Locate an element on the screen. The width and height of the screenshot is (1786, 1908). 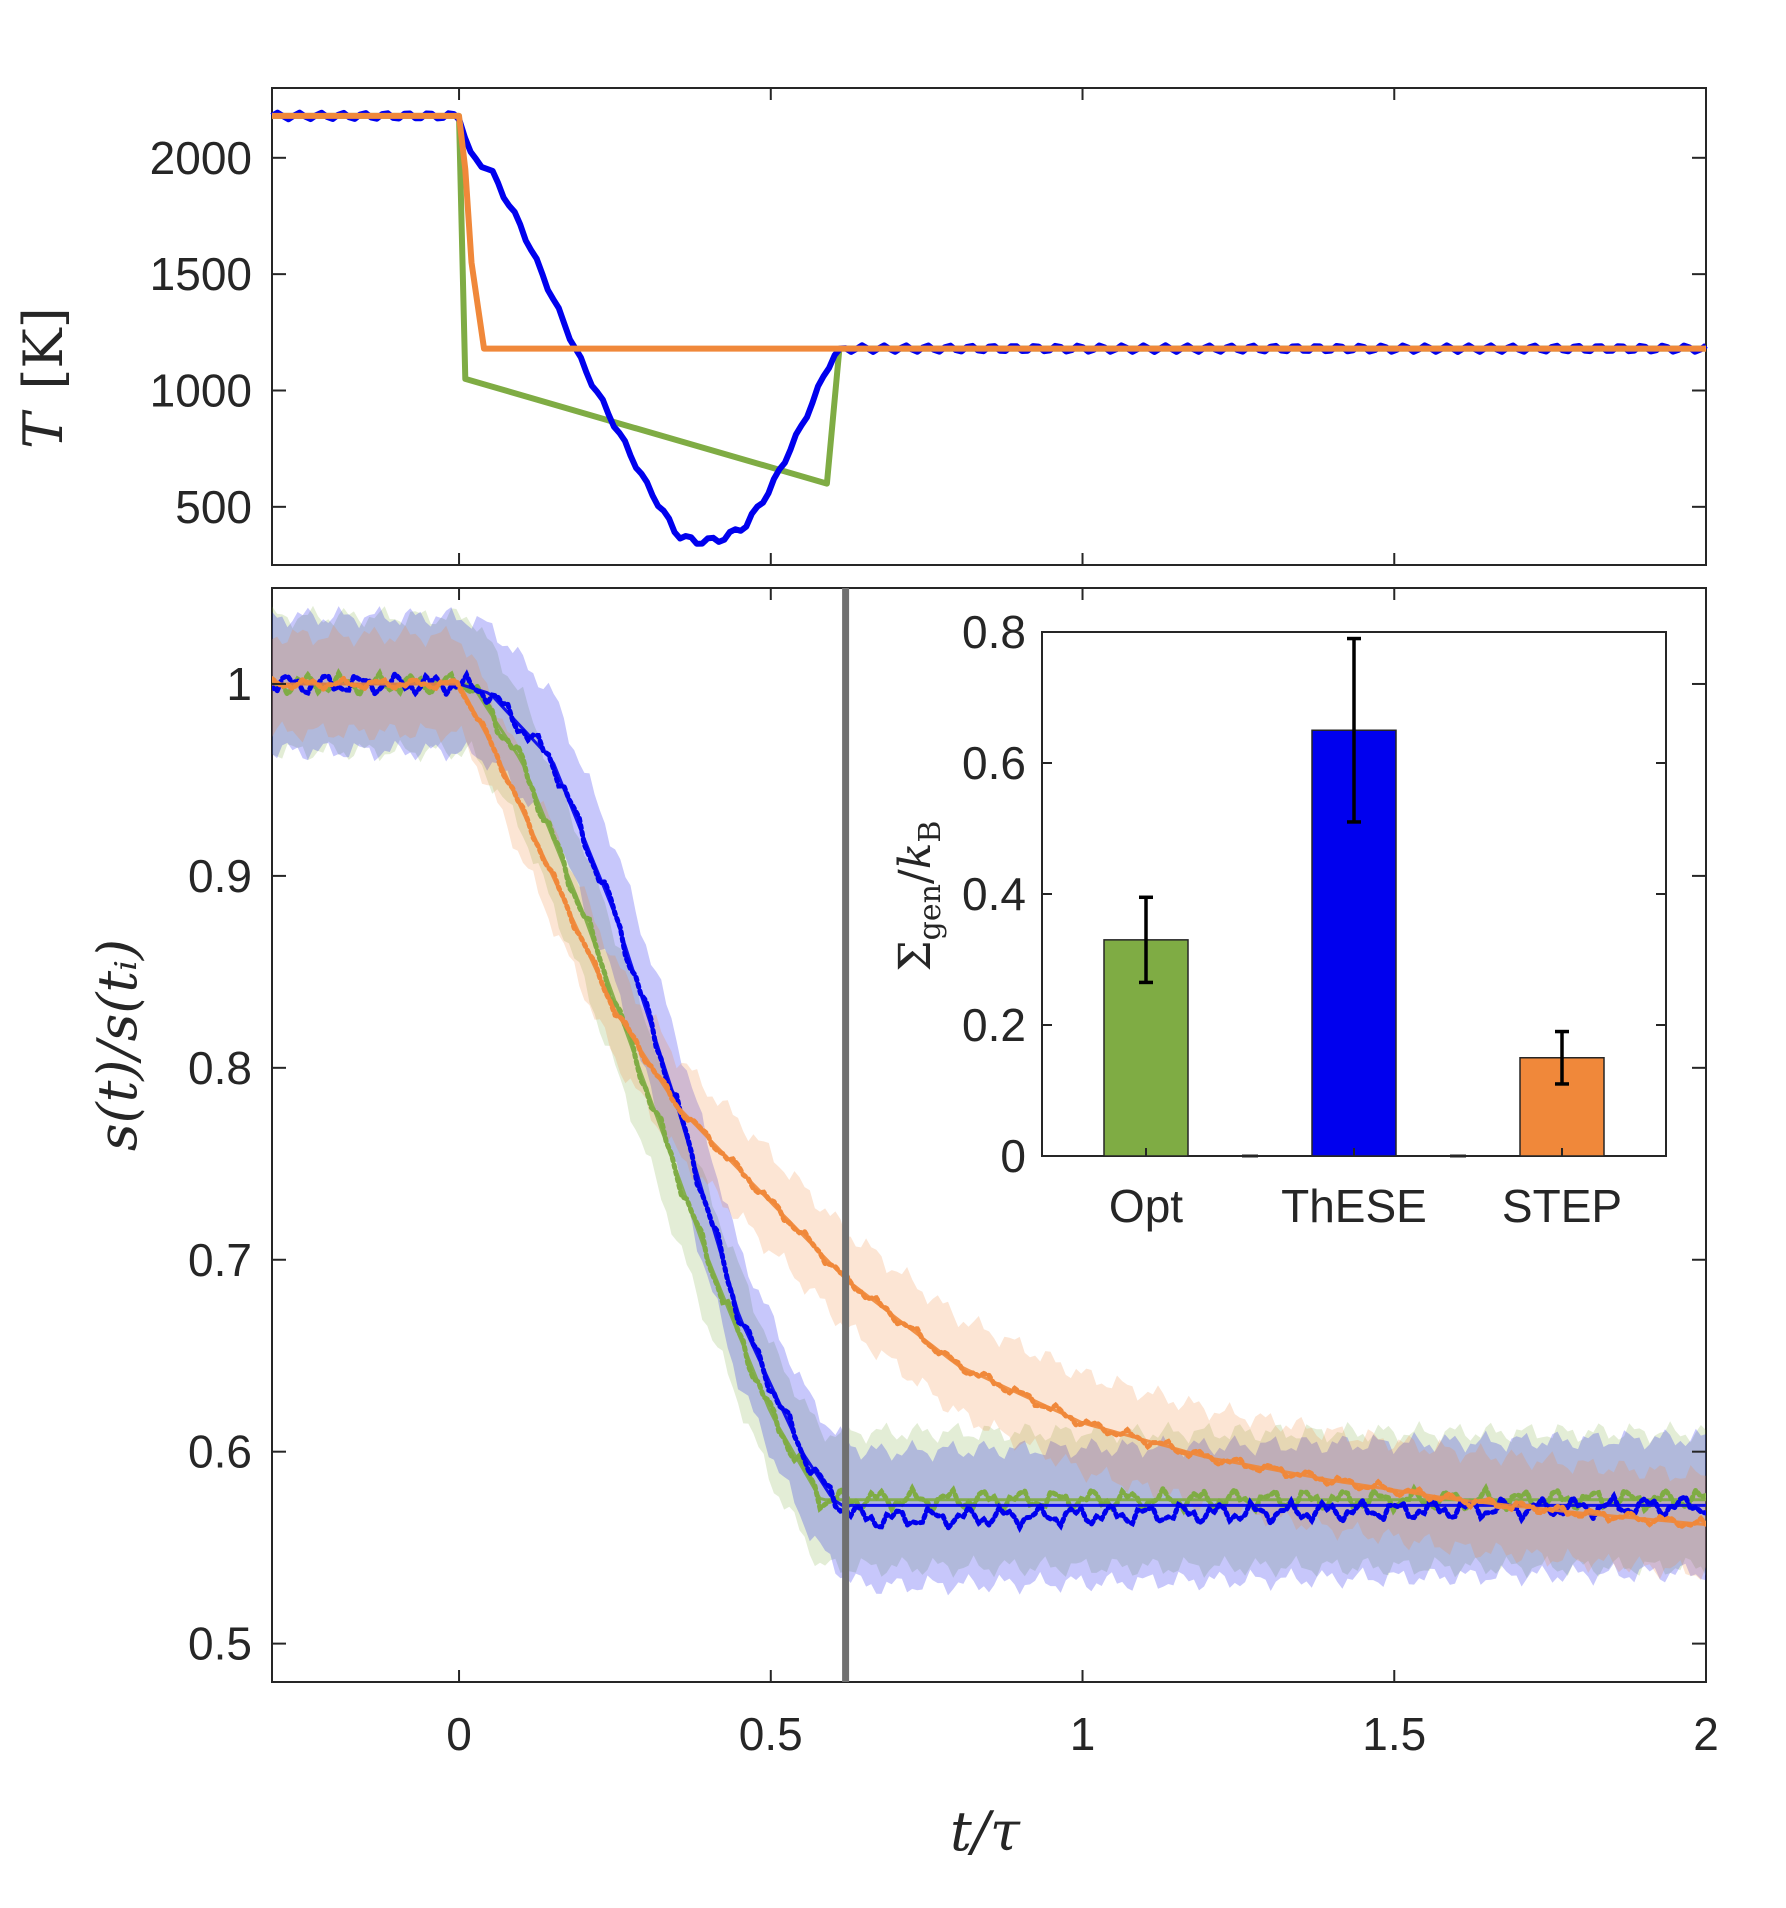
bottom-y-tick-label-0: 0.5 is located at coordinates (220, 1644).